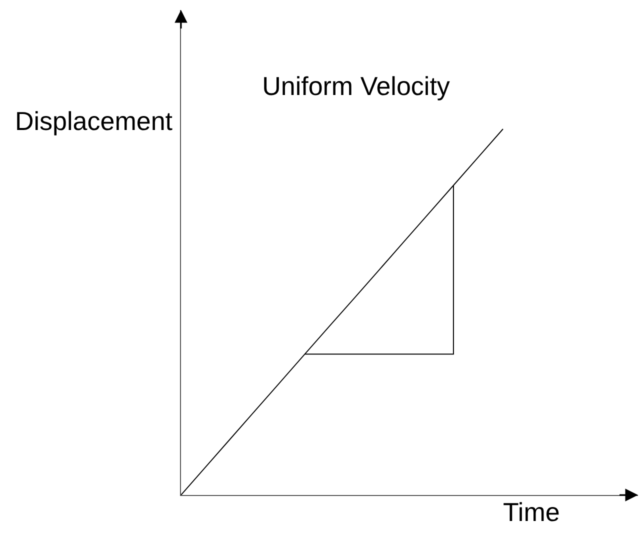 This screenshot has width=639, height=534. Describe the element at coordinates (531, 512) in the screenshot. I see `x-axis-title: Time` at that location.